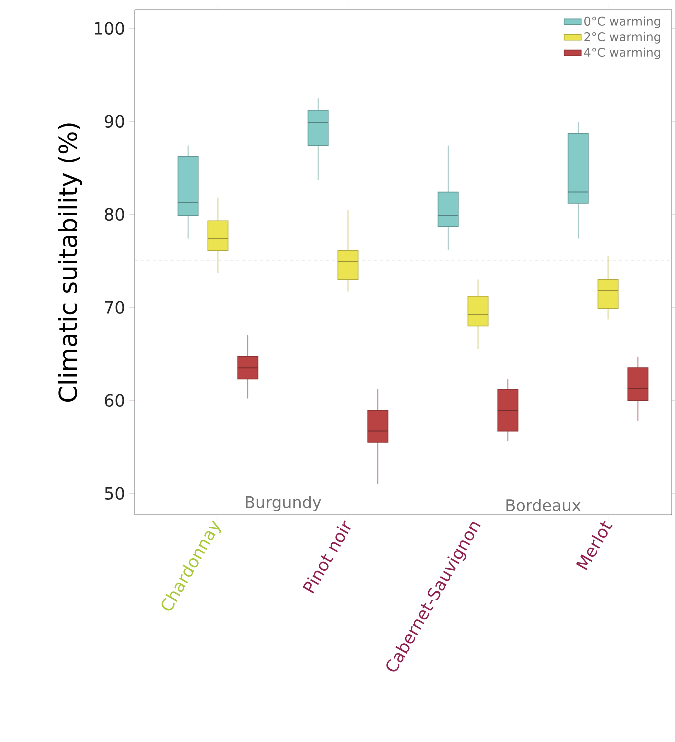 The image size is (675, 742). I want to click on y-tick-label: 70, so click(114, 307).